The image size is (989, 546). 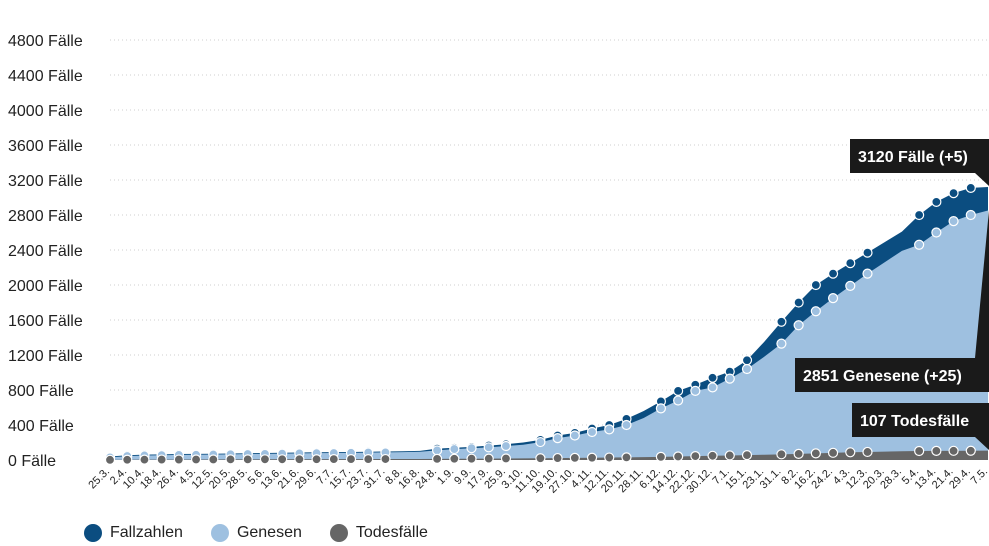 I want to click on callout-deaths-label: 107 Todesfälle, so click(x=914, y=421).